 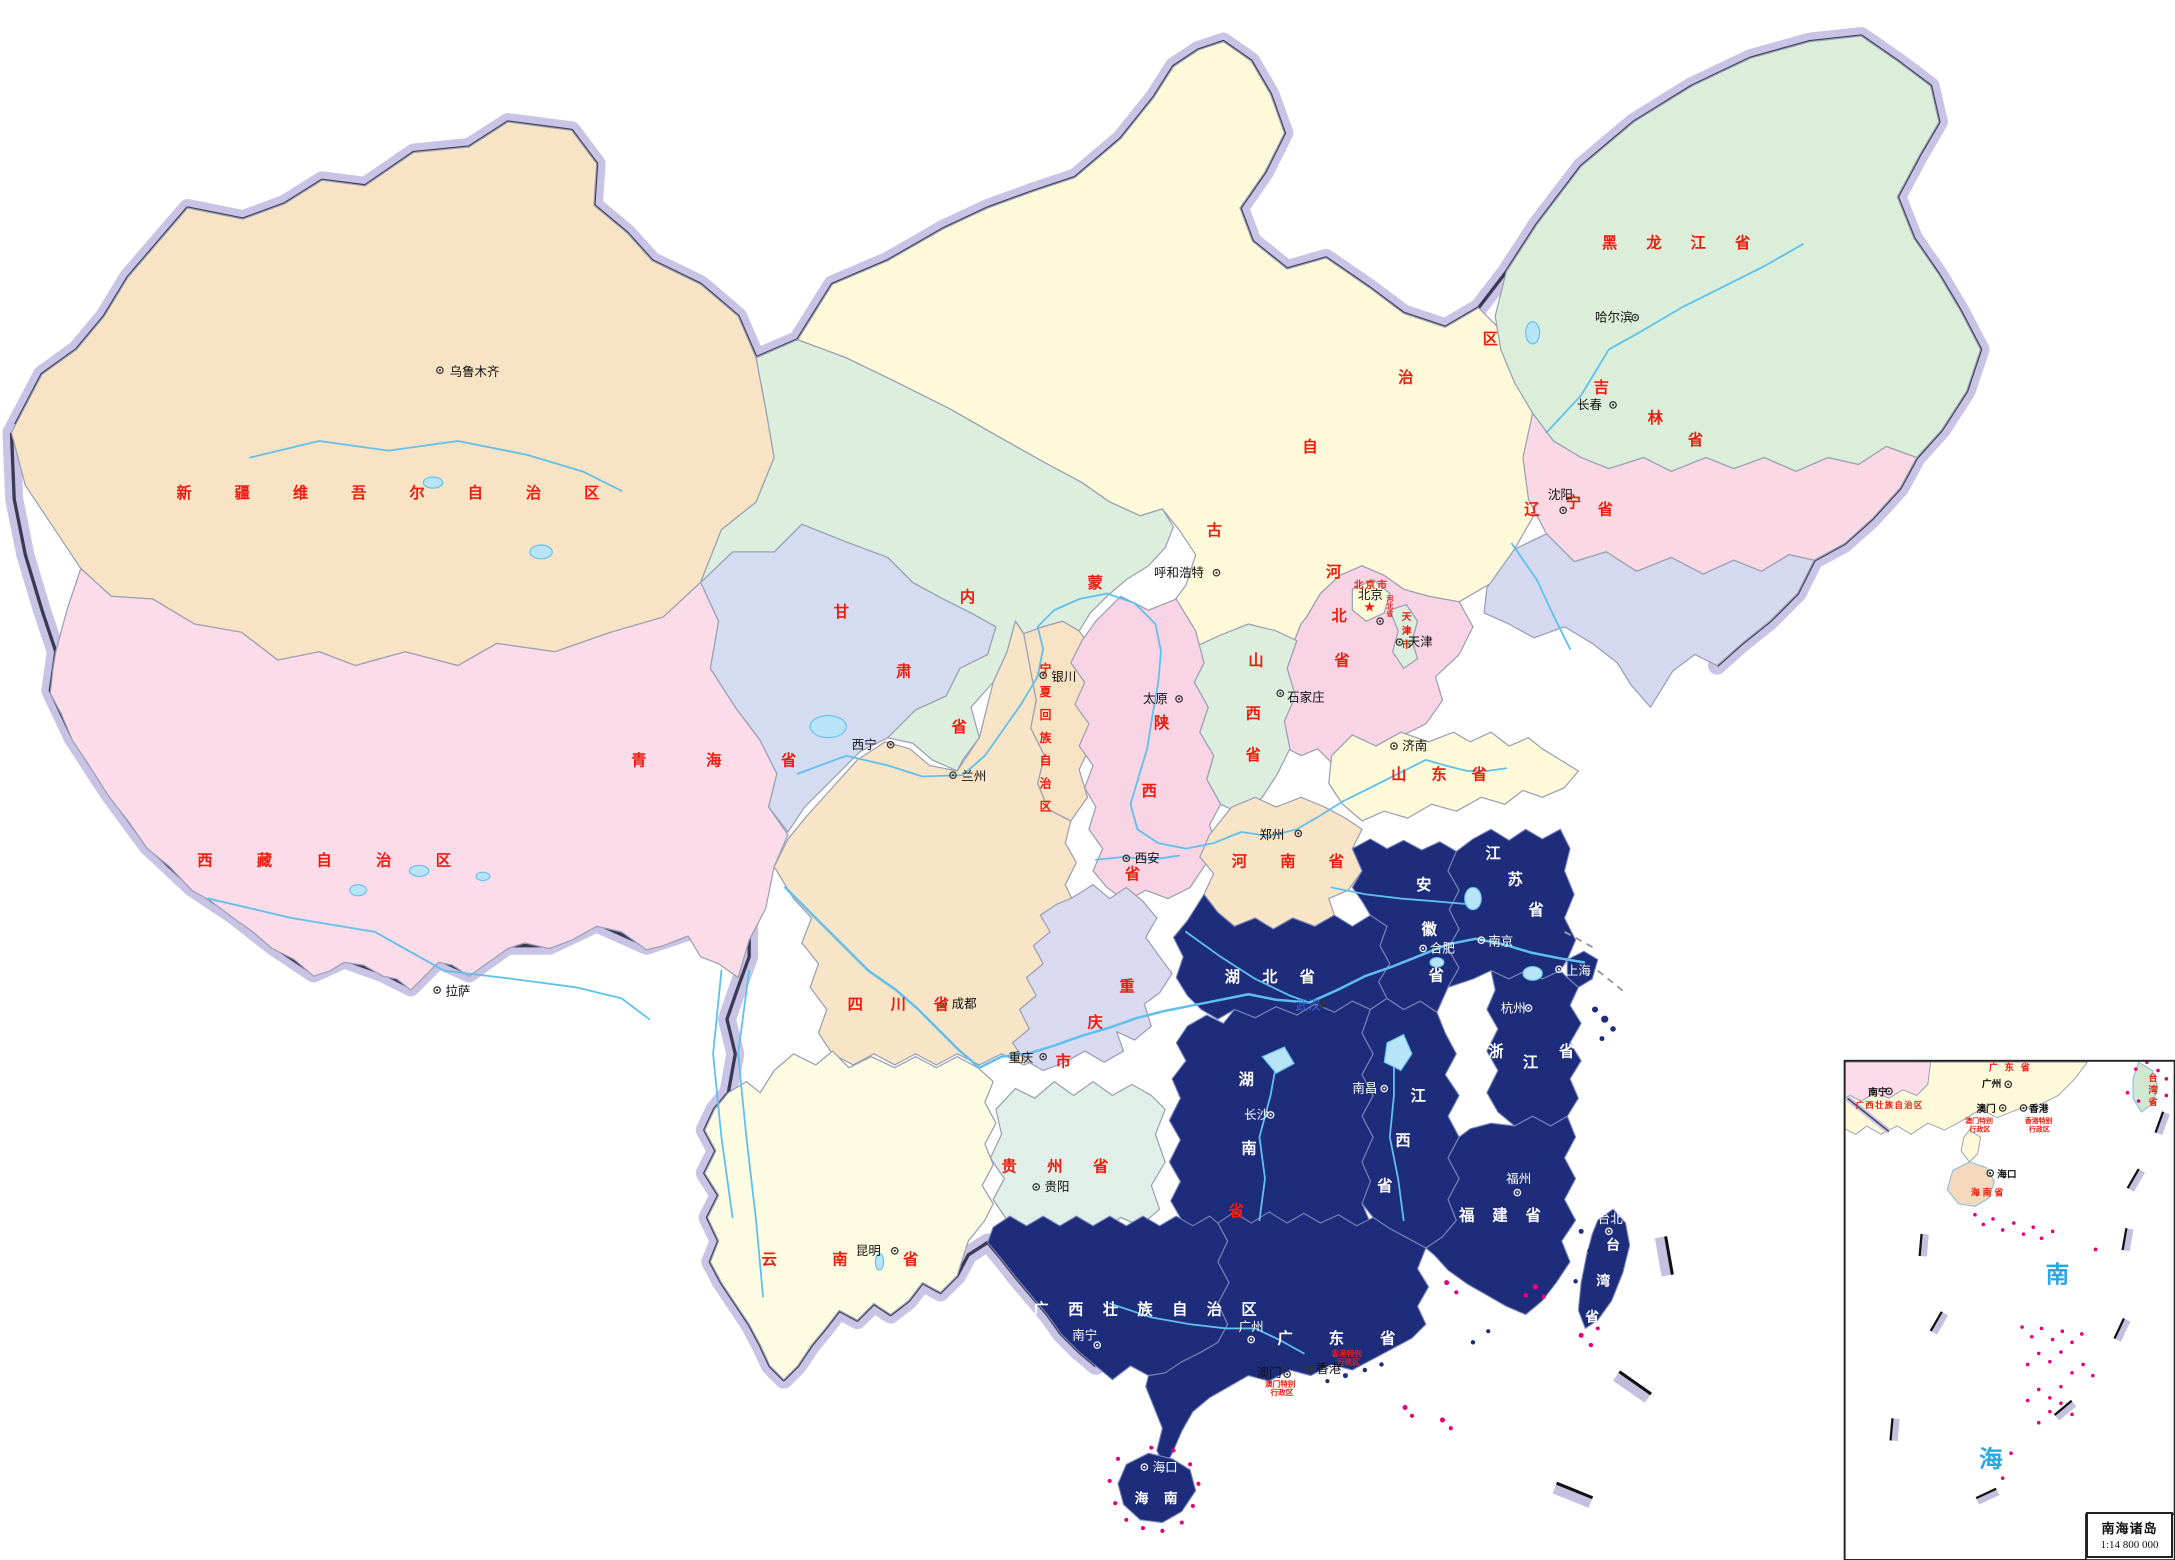 What do you see at coordinates (1868, 1115) in the screenshot?
I see `inset-border-line` at bounding box center [1868, 1115].